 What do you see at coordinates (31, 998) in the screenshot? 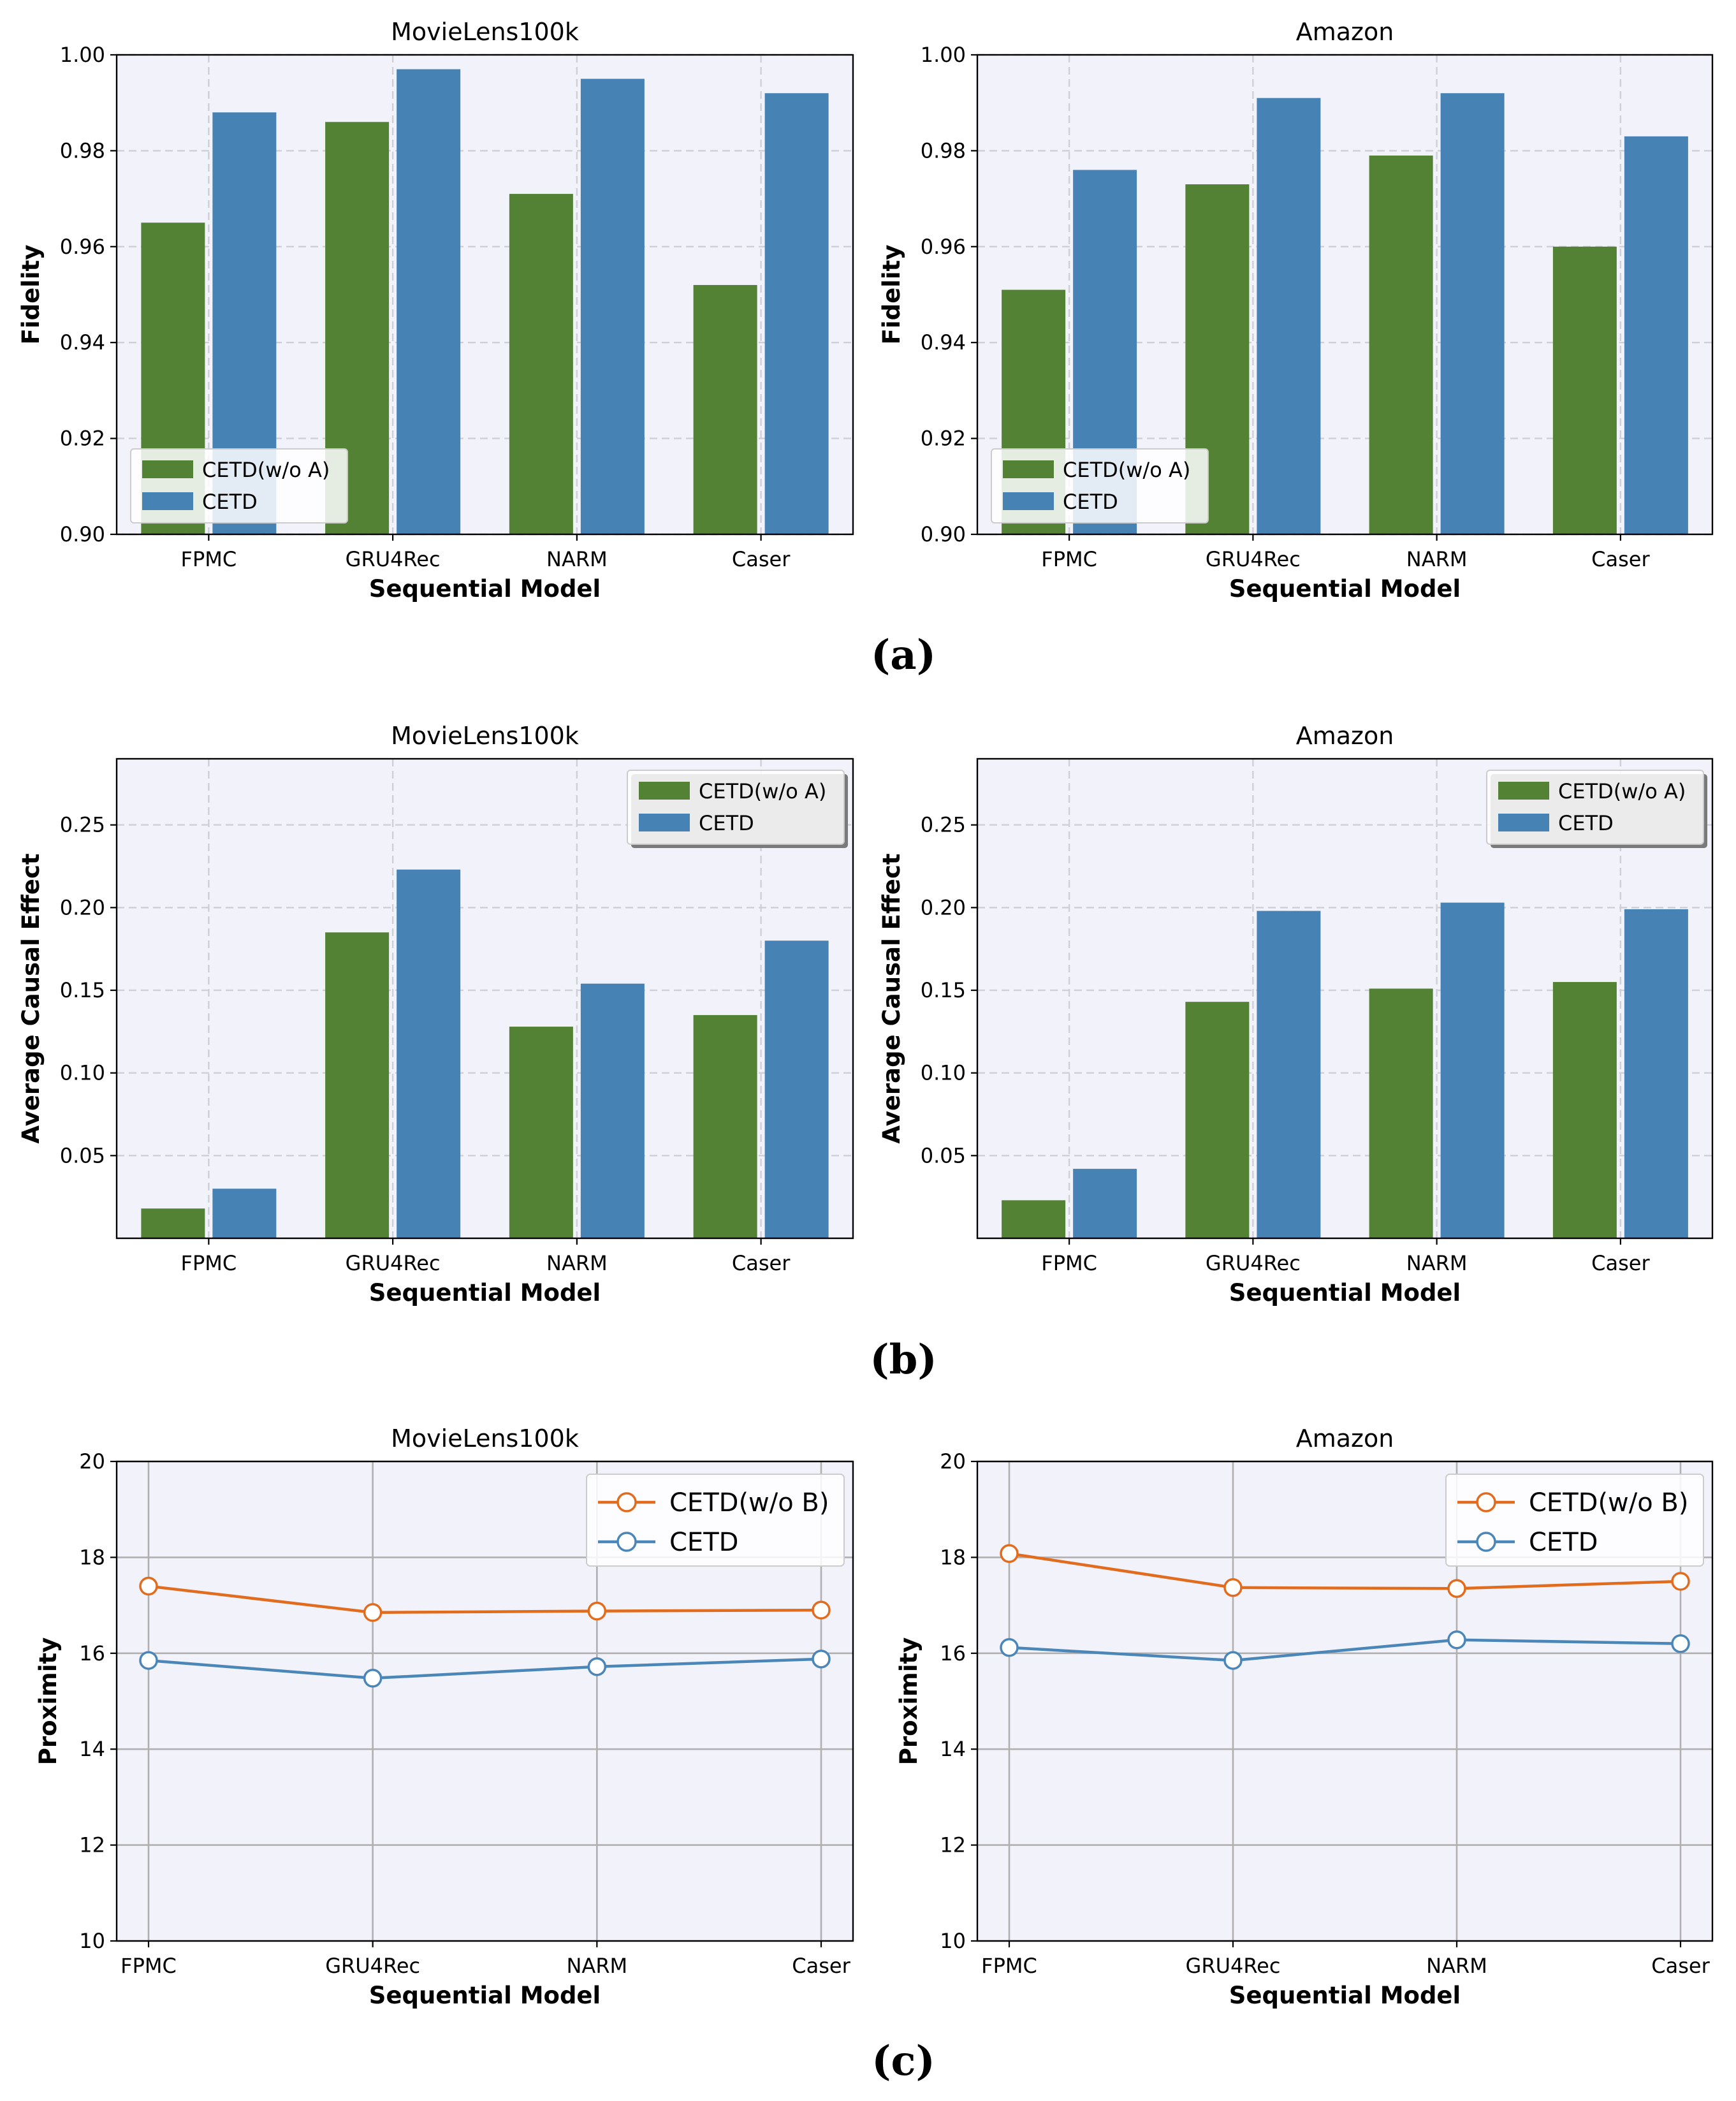
I see `y-axis-label: Average Causal Effect` at bounding box center [31, 998].